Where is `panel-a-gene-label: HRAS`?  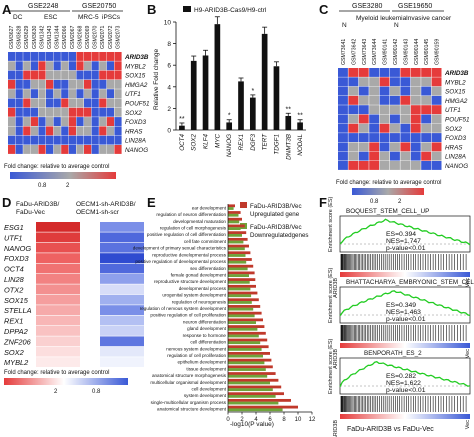 panel-a-gene-label: HRAS is located at coordinates (134, 131).